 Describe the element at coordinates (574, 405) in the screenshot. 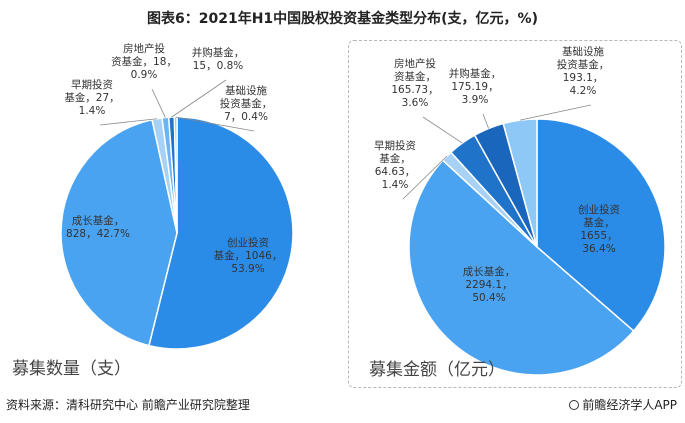

I see `brand-logo-icon` at that location.